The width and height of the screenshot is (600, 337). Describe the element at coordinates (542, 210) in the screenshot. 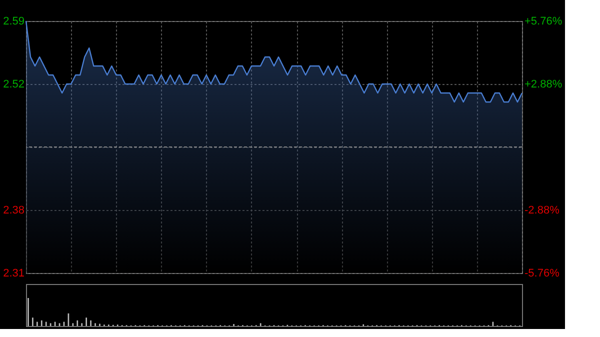

I see `y2-tick-label: -2.88%` at that location.